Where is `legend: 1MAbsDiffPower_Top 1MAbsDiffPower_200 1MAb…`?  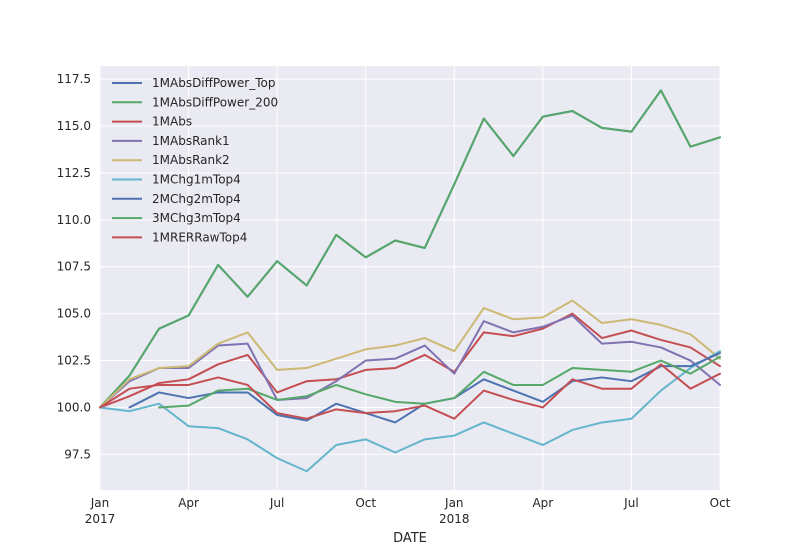 legend: 1MAbsDiffPower_Top 1MAbsDiffPower_200 1MAb… is located at coordinates (195, 160).